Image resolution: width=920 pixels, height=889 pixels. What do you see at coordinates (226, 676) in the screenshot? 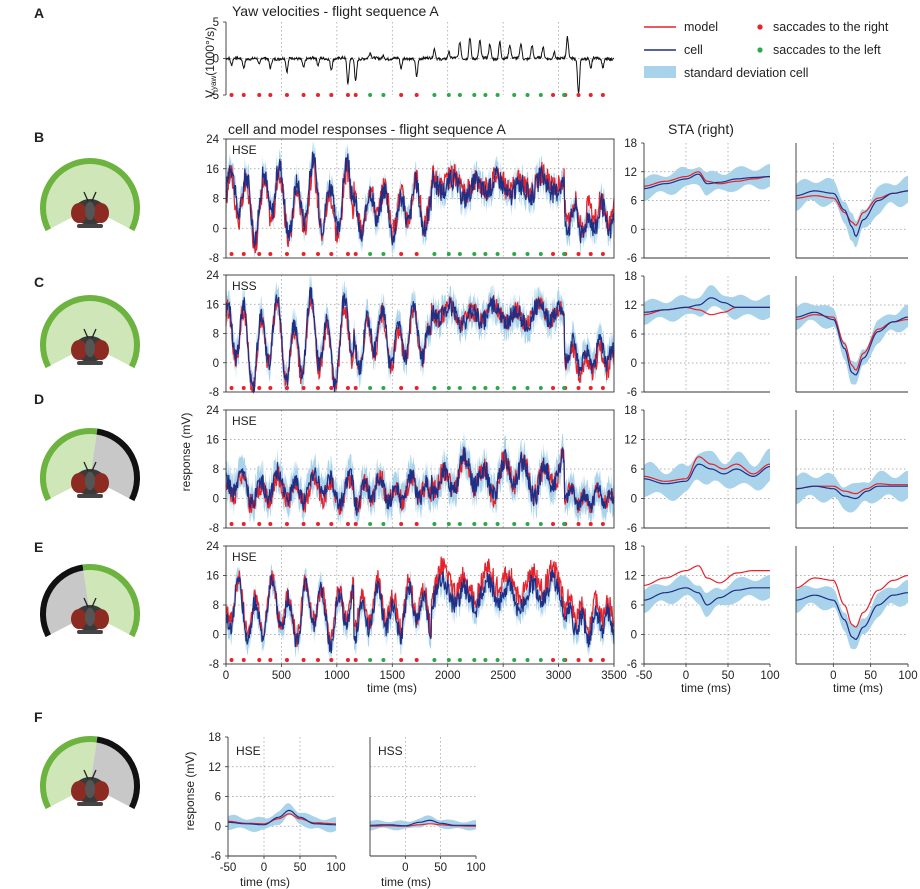
I see `resp-e-xtick-label-0: 0` at bounding box center [226, 676].